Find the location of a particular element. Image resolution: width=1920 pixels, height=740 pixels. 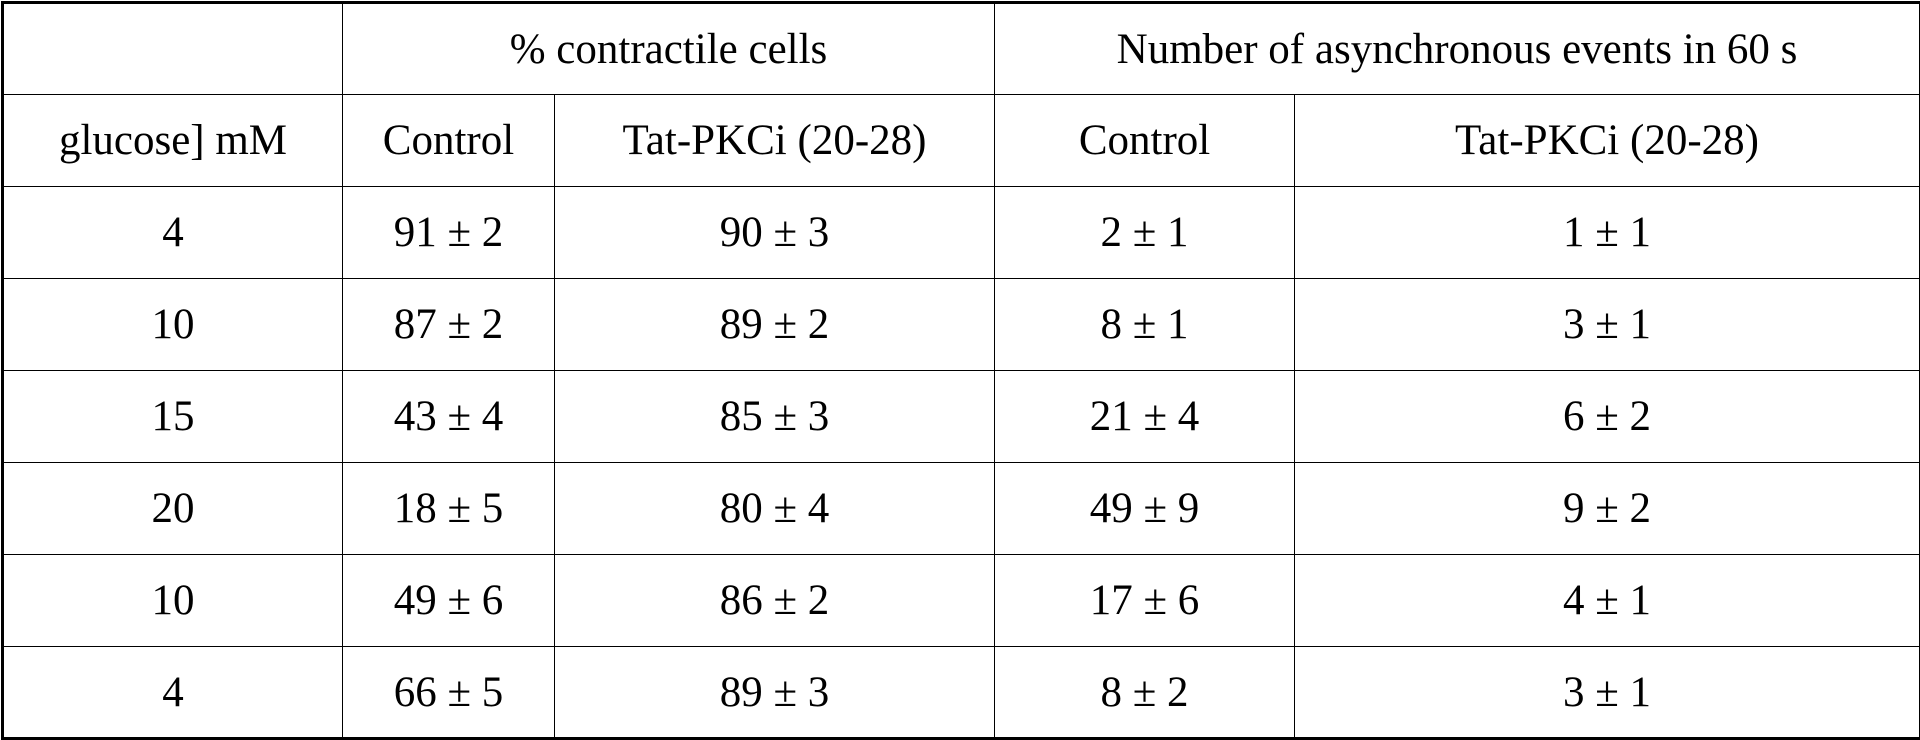

header-async-control: Control is located at coordinates (1145, 141).